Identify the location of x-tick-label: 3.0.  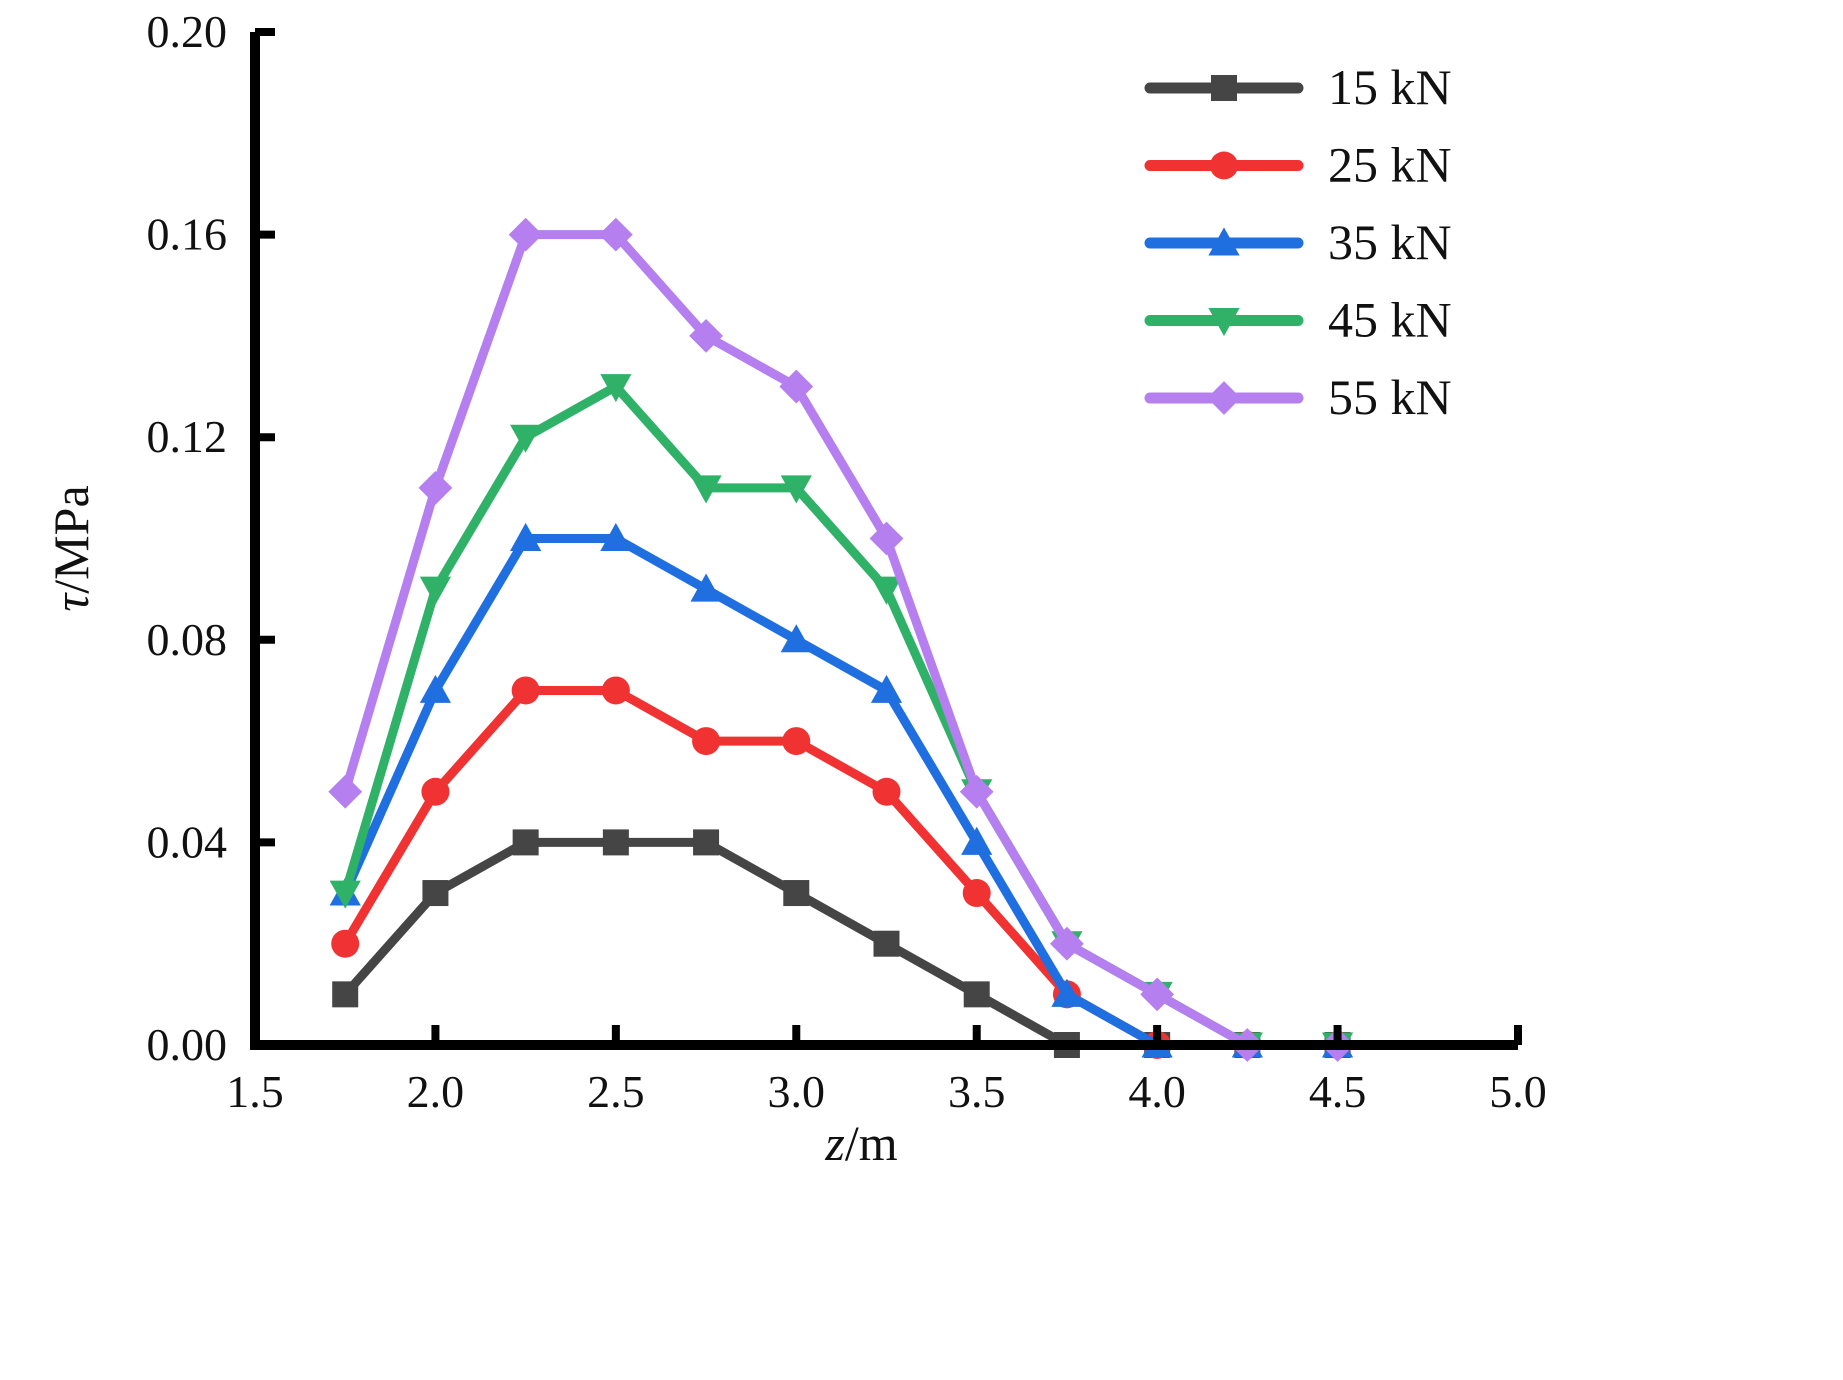
(797, 1091).